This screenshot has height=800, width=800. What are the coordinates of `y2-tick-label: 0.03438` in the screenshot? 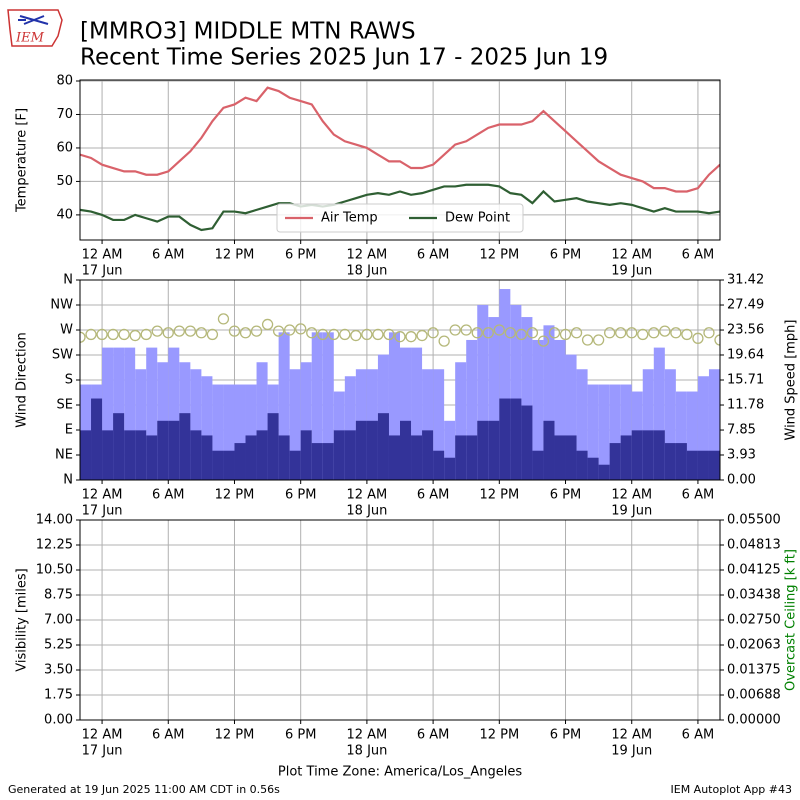 It's located at (754, 595).